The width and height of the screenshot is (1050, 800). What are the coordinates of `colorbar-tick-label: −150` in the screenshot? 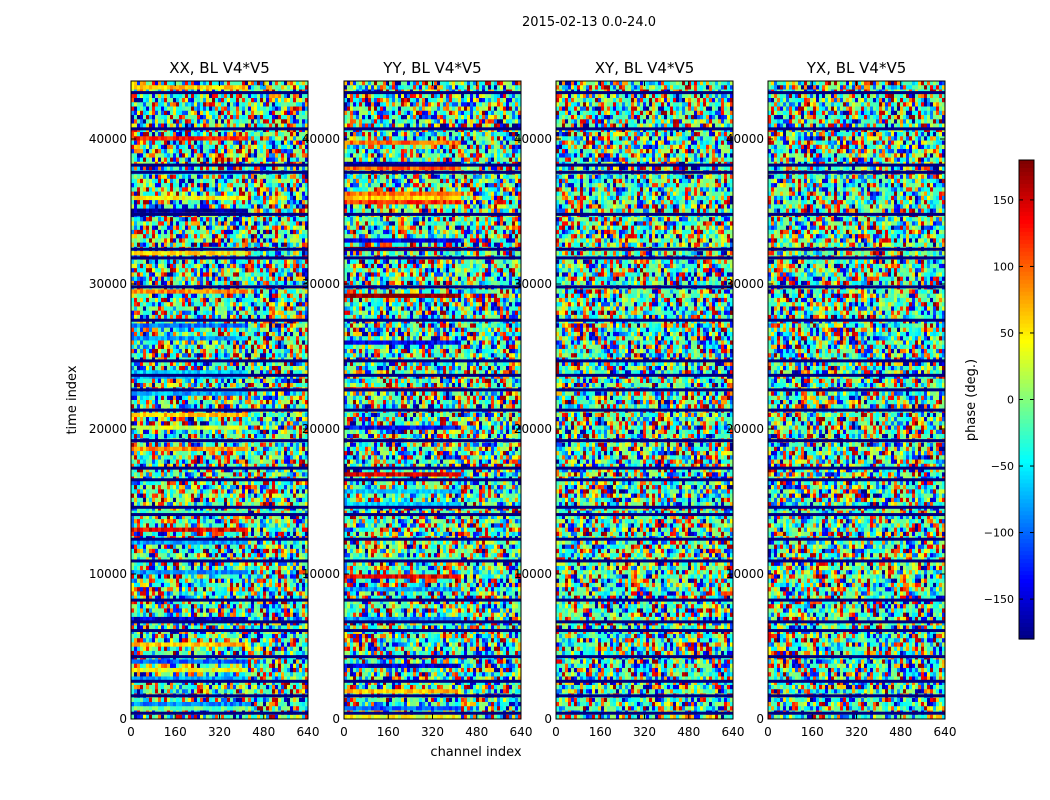 It's located at (999, 599).